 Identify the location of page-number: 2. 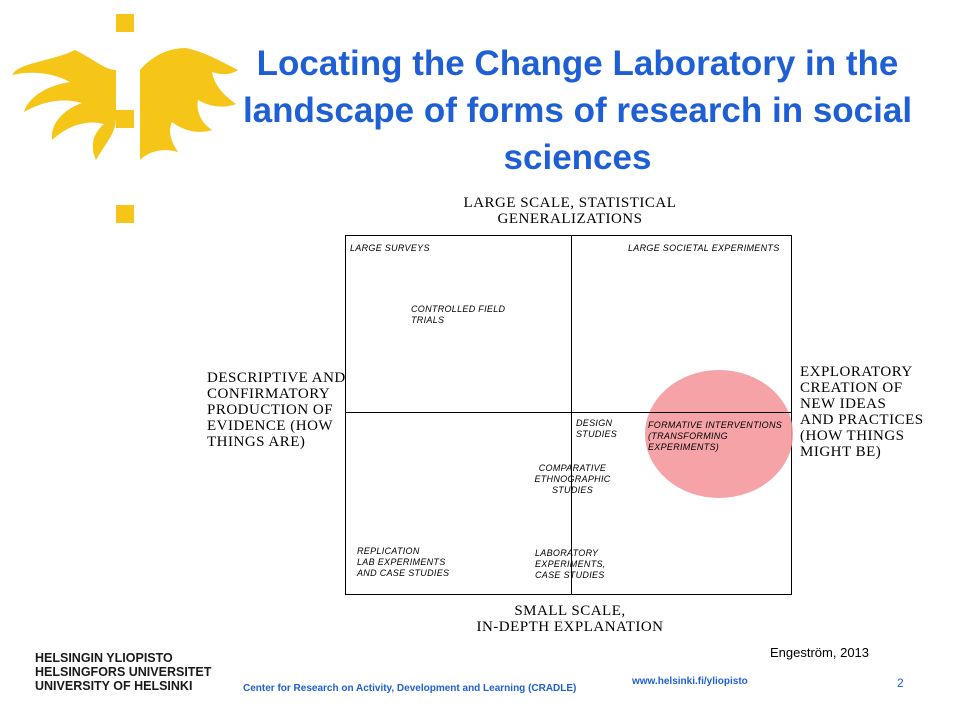
(900, 683).